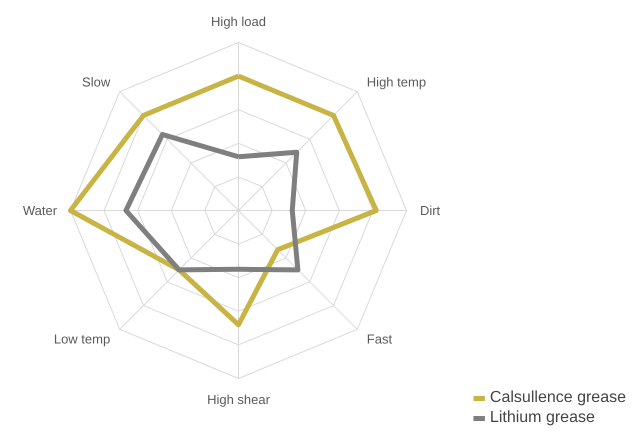 Image resolution: width=640 pixels, height=442 pixels. Describe the element at coordinates (238, 22) in the screenshot. I see `spoke-label: High load` at that location.